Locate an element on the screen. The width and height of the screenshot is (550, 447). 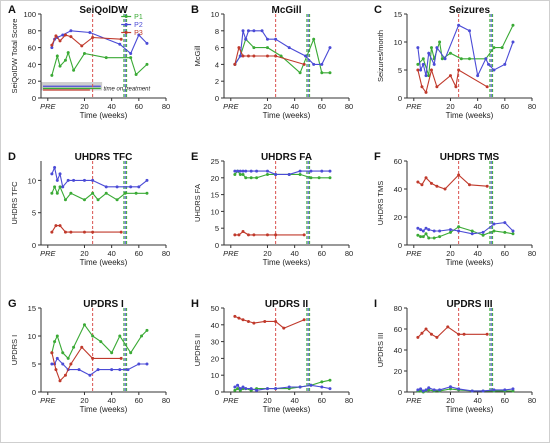
y-tick-label: 30 is located at coordinates (215, 342).